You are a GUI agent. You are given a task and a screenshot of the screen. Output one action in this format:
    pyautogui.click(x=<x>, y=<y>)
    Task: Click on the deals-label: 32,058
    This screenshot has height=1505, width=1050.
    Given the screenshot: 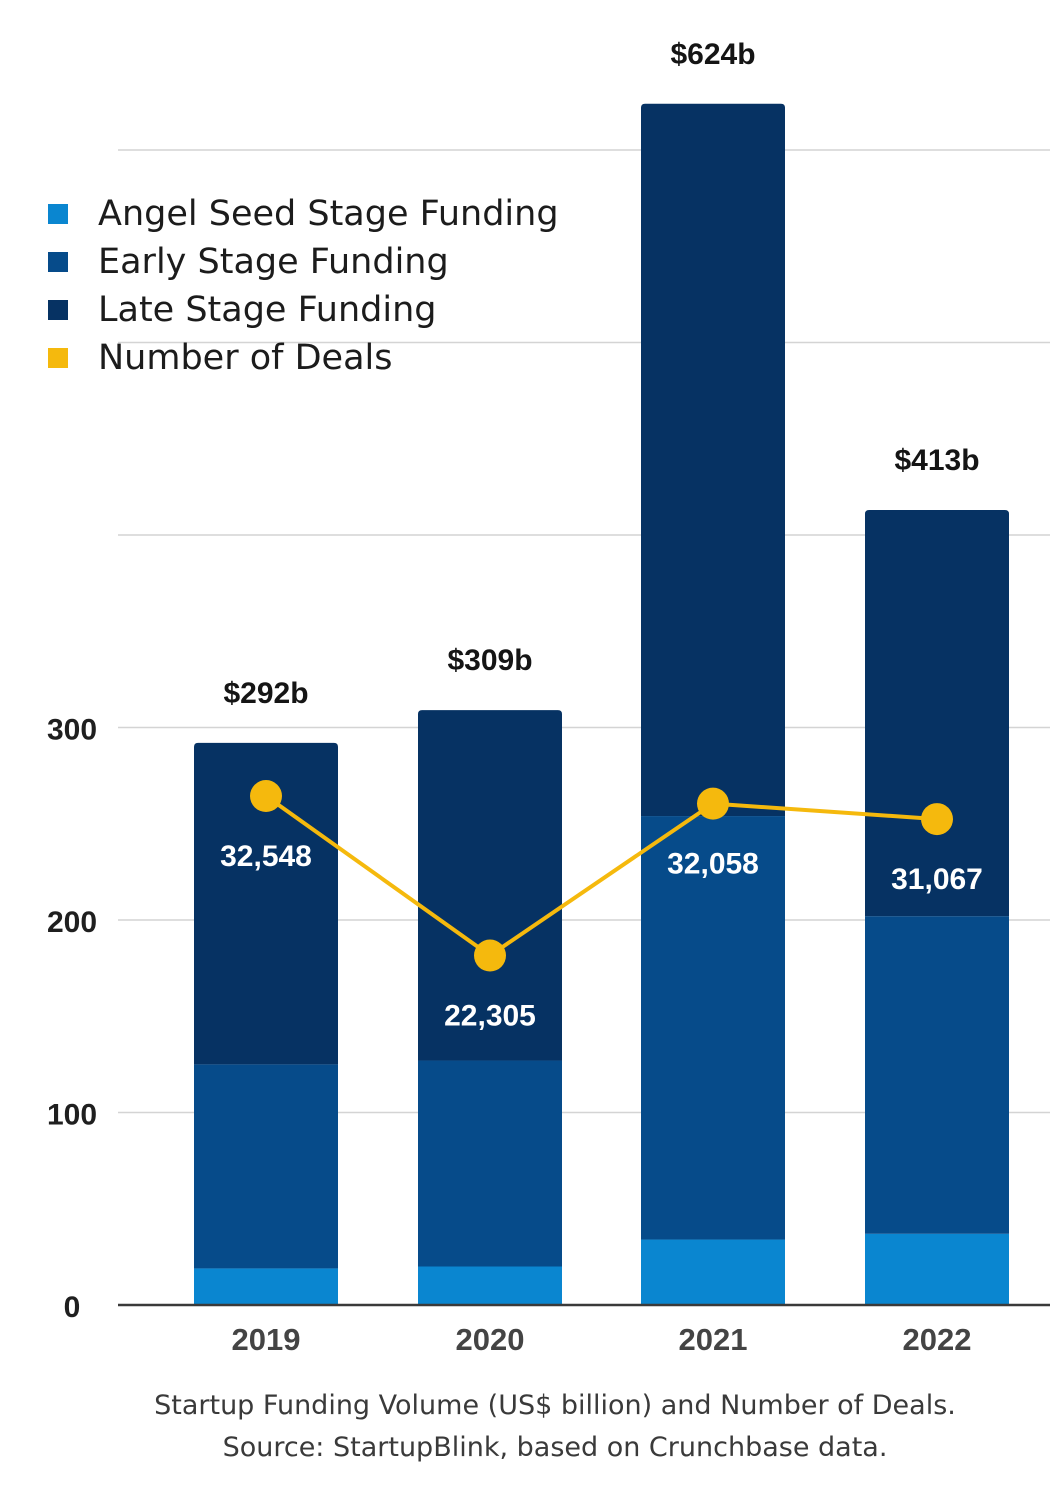 What is the action you would take?
    pyautogui.click(x=713, y=864)
    